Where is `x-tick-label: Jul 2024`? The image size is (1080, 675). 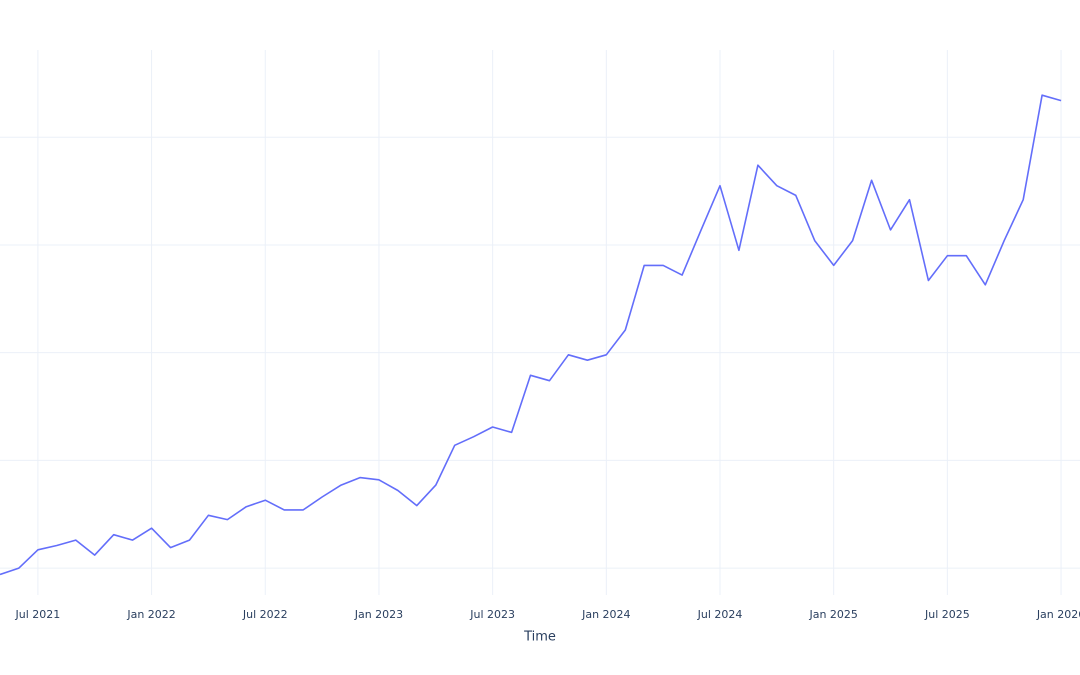 x-tick-label: Jul 2024 is located at coordinates (720, 614).